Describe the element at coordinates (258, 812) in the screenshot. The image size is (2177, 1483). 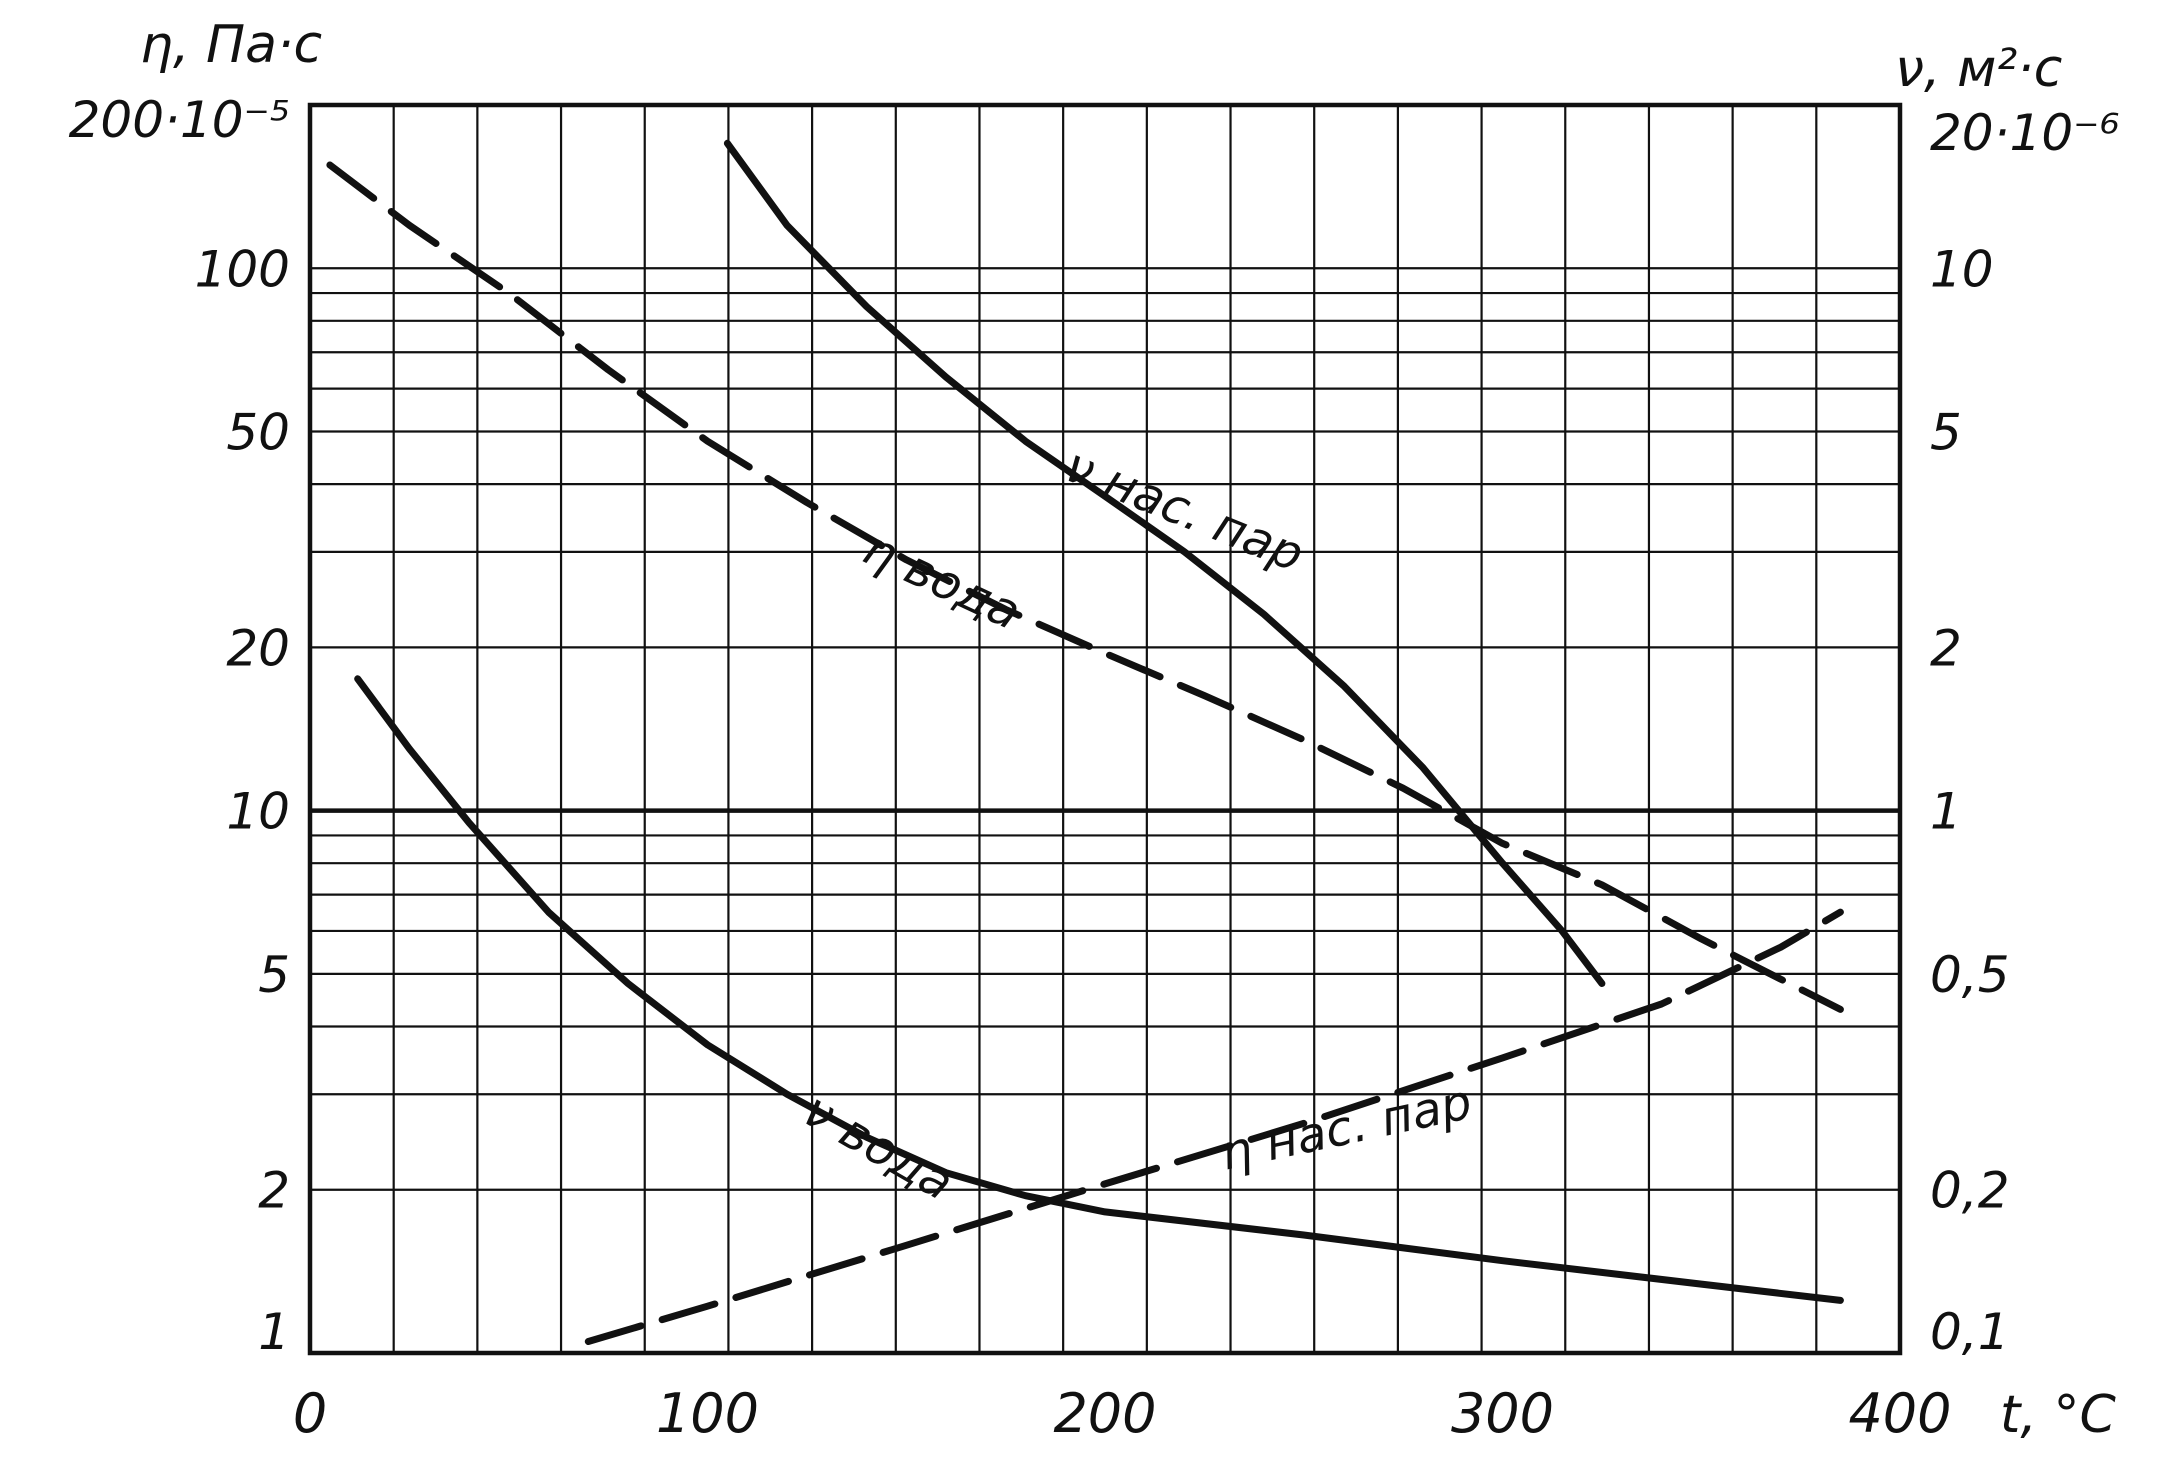
I see `left-tick-label: 10` at that location.